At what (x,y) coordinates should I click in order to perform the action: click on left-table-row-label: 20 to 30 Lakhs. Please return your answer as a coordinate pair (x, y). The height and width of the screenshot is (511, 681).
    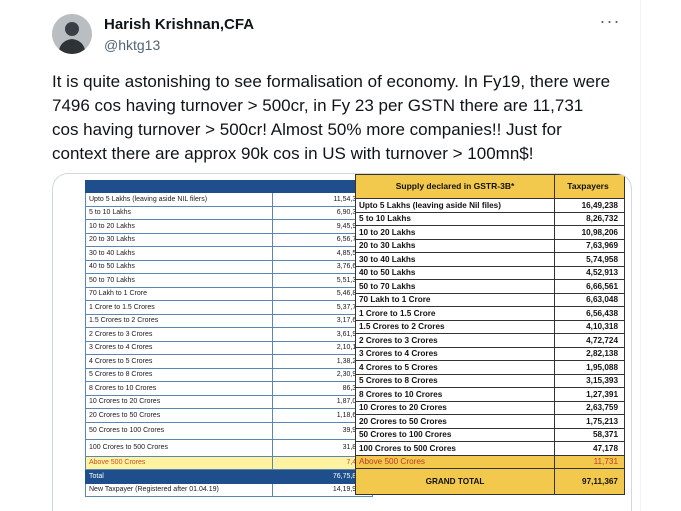
    Looking at the image, I should click on (179, 239).